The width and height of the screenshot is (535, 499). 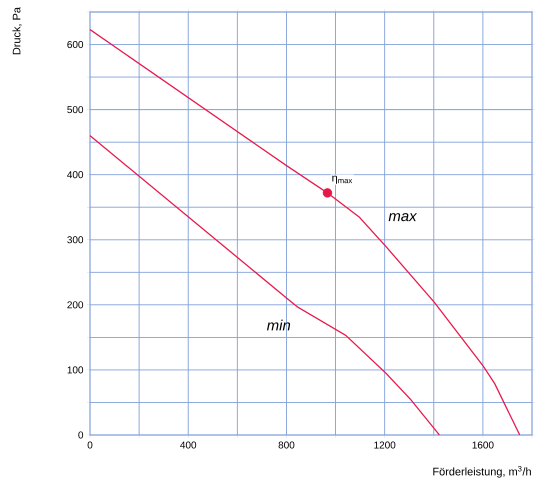 What do you see at coordinates (482, 472) in the screenshot?
I see `x-axis-title: Förderleistung, m$^{3}$/h` at bounding box center [482, 472].